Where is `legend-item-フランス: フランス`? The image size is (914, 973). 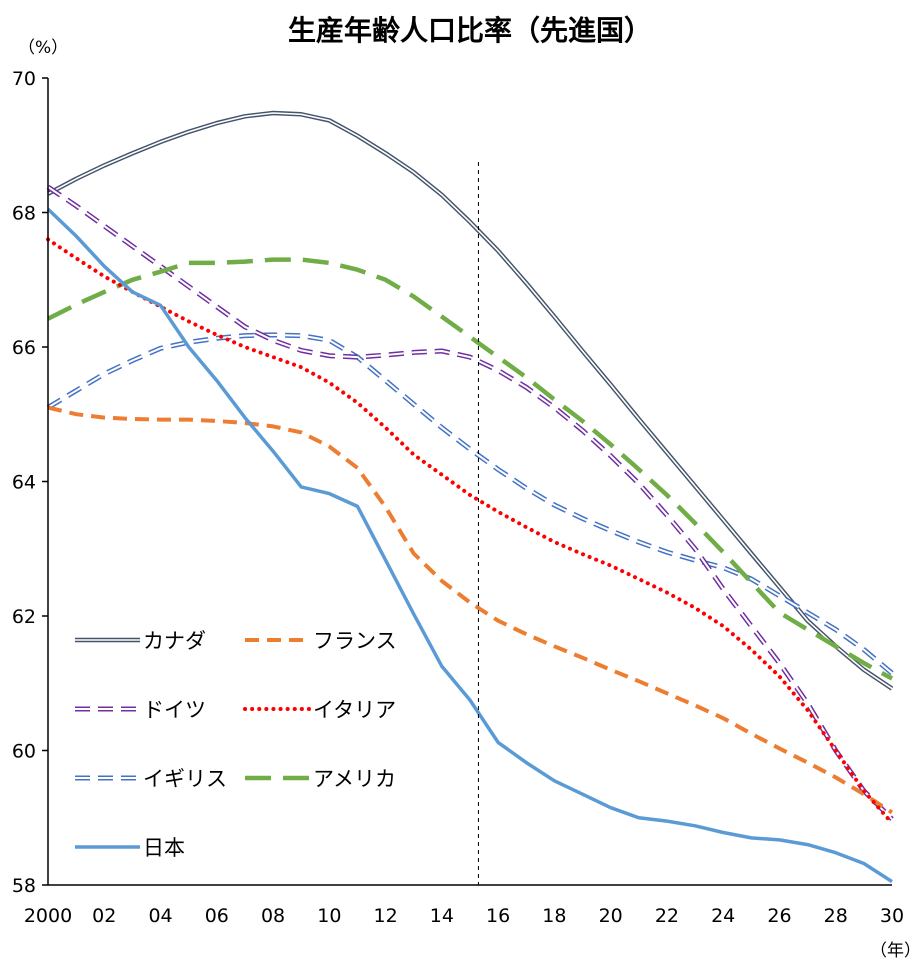
legend-item-フランス: フランス is located at coordinates (321, 641).